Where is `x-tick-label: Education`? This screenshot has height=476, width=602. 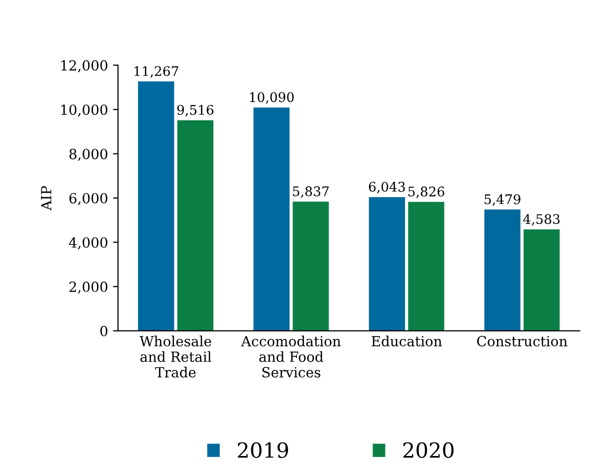
x-tick-label: Education is located at coordinates (407, 341).